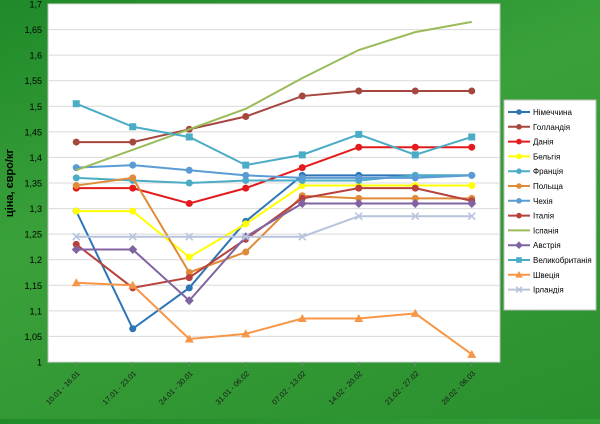 The height and width of the screenshot is (424, 600). I want to click on legend-label: Ірландія, so click(548, 290).